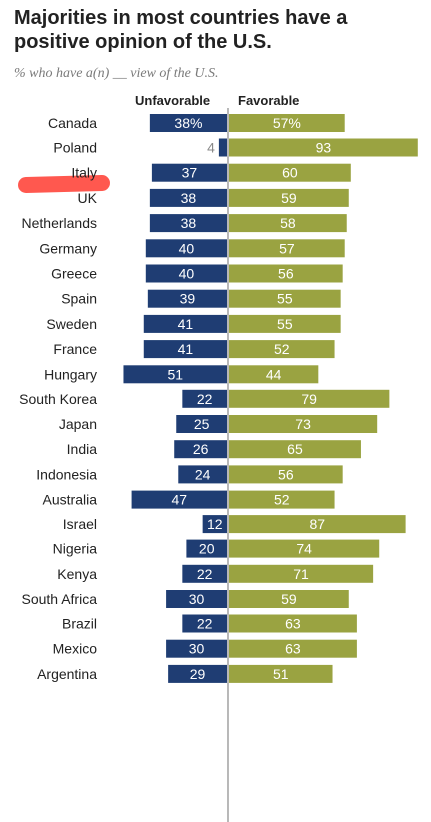 The height and width of the screenshot is (822, 431). Describe the element at coordinates (82, 449) in the screenshot. I see `country-label: India` at that location.